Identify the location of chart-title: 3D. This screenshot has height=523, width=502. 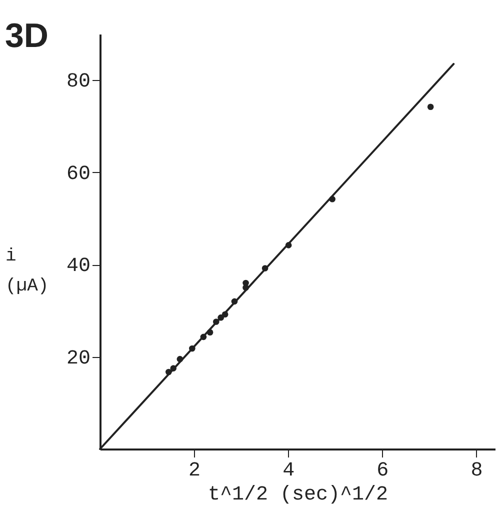
(26, 36).